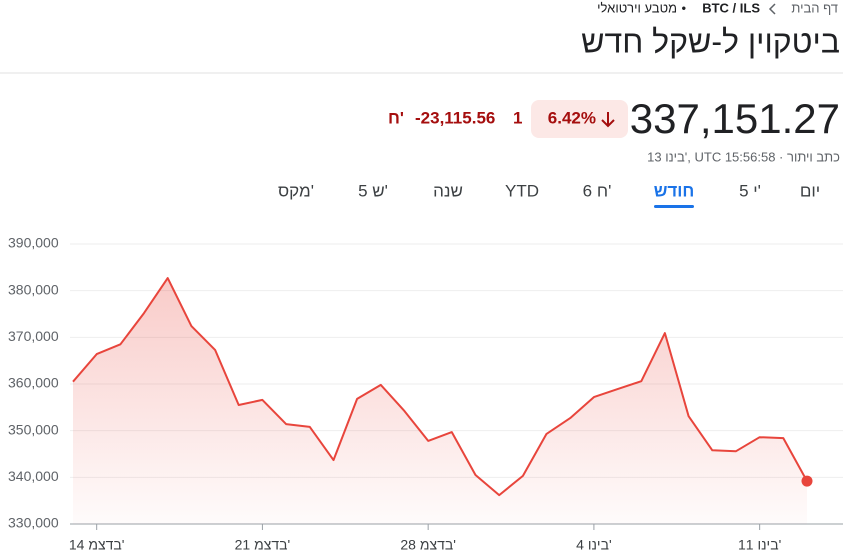 The height and width of the screenshot is (557, 843). What do you see at coordinates (549, 194) in the screenshot?
I see `range-tabs: יום 5 י' חודש 6 ח' YTD שנה 5 ש' מקס'` at bounding box center [549, 194].